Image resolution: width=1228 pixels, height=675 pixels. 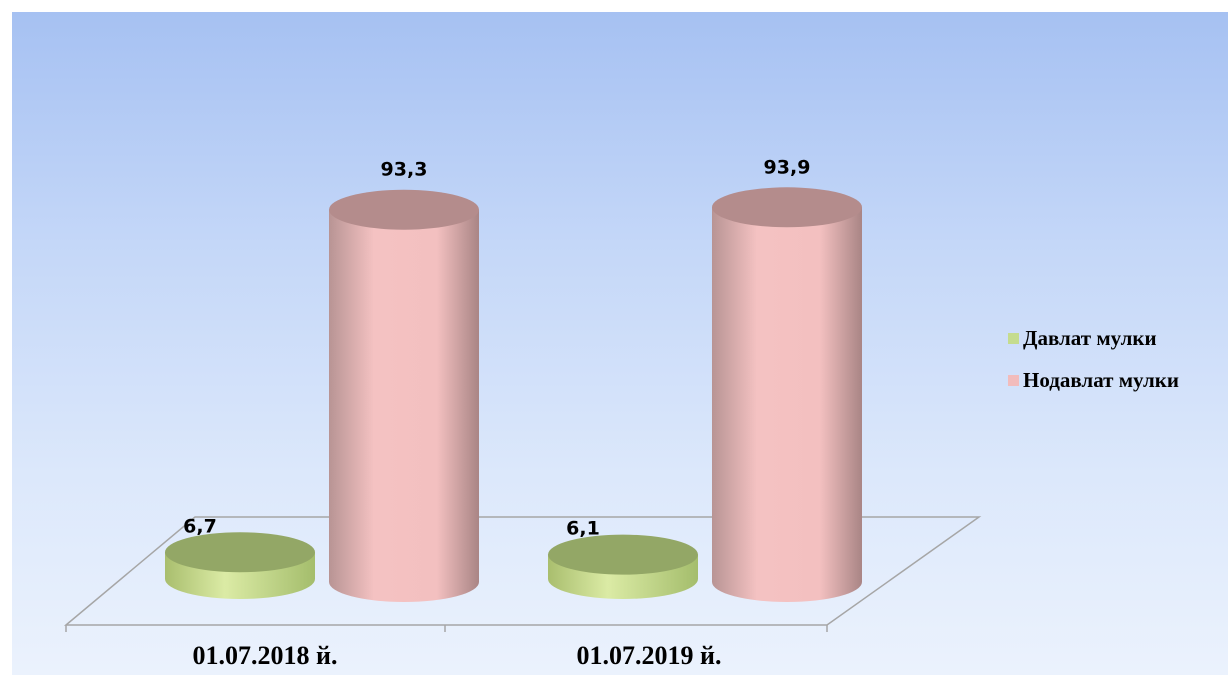 What do you see at coordinates (404, 170) in the screenshot?
I see `data-label-1-0: 93,3` at bounding box center [404, 170].